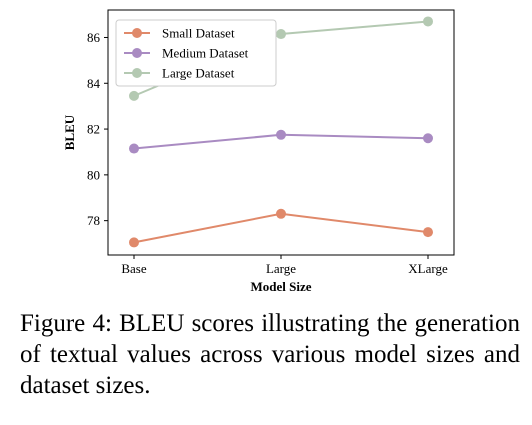 The height and width of the screenshot is (425, 532). I want to click on legend-item: Large Dataset, so click(179, 73).